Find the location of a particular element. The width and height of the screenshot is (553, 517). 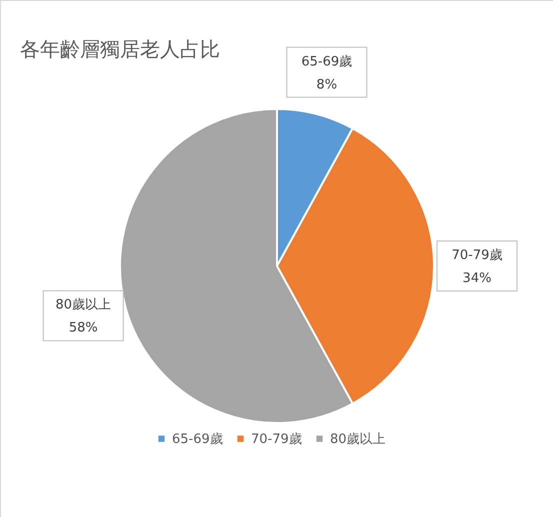

legend-label: 70-79歲 is located at coordinates (276, 439).